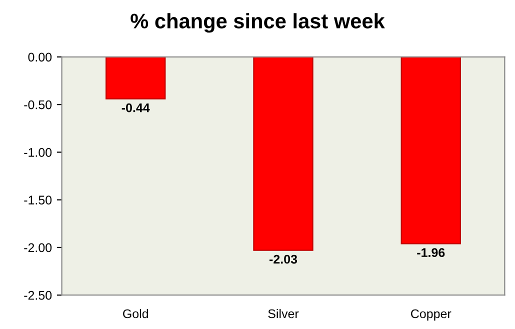  What do you see at coordinates (257, 23) in the screenshot?
I see `chart-title: % change since last week` at bounding box center [257, 23].